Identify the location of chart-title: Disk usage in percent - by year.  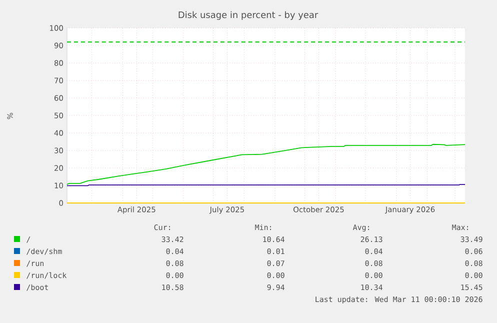
(248, 15).